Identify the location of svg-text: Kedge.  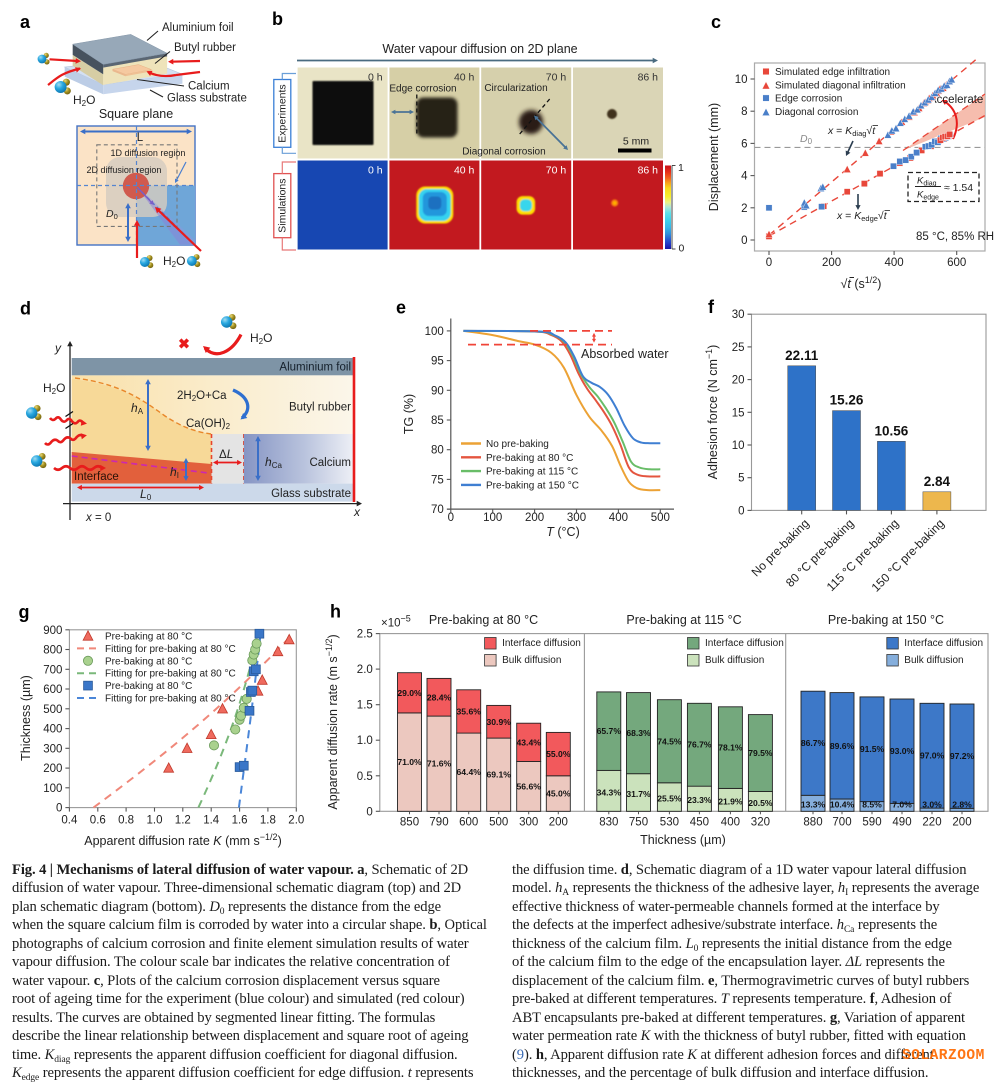
(928, 196).